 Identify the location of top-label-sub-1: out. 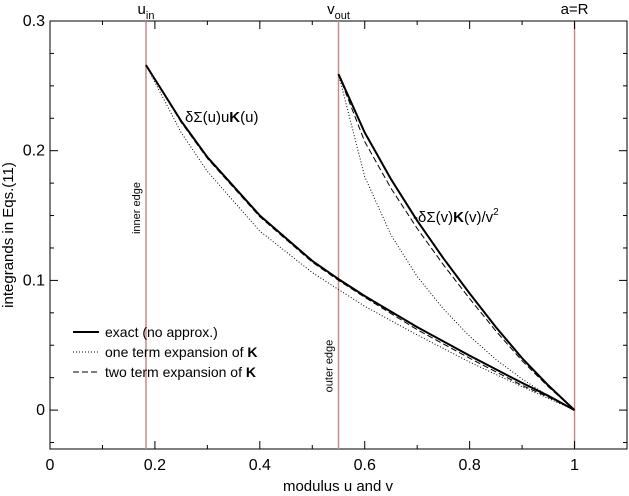
(342, 16).